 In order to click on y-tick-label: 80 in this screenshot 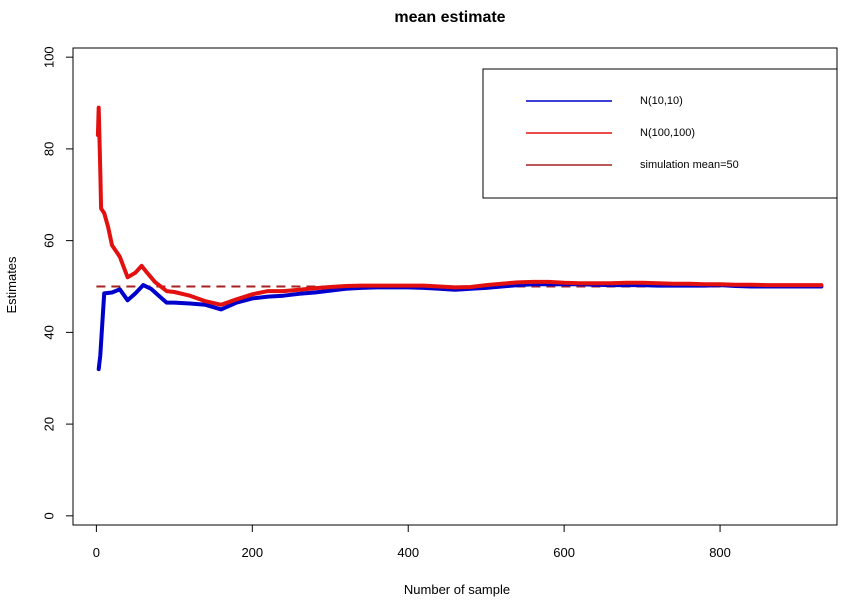, I will do `click(49, 149)`.